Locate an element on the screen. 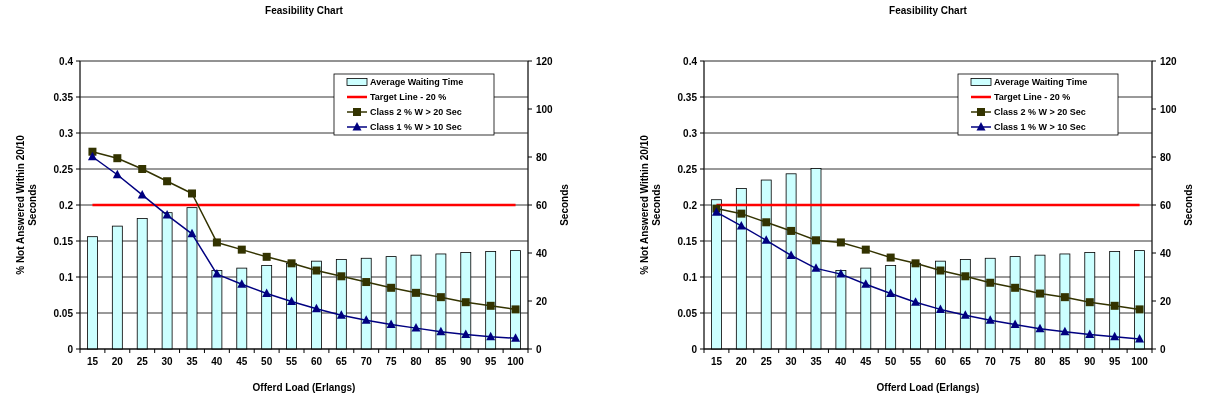  y-tick-label: 0 is located at coordinates (694, 349).